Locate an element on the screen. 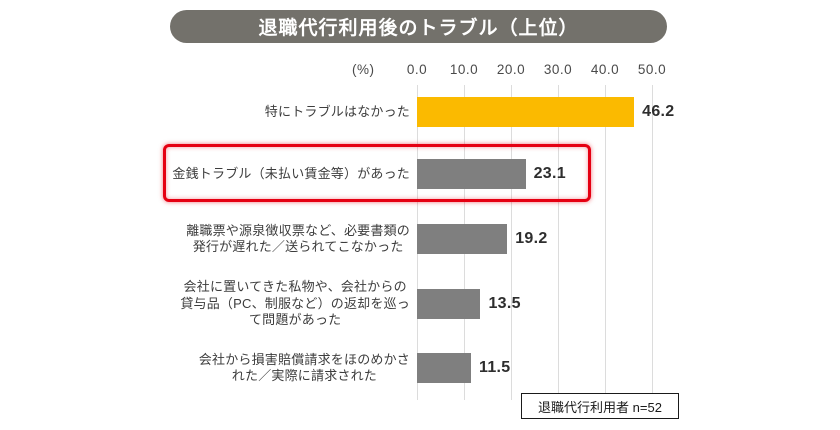 The height and width of the screenshot is (430, 840). category-label-row: 離職票や源泉徴収票など、必要書類の 発行が遅れた／送られてこなかった is located at coordinates (270, 238).